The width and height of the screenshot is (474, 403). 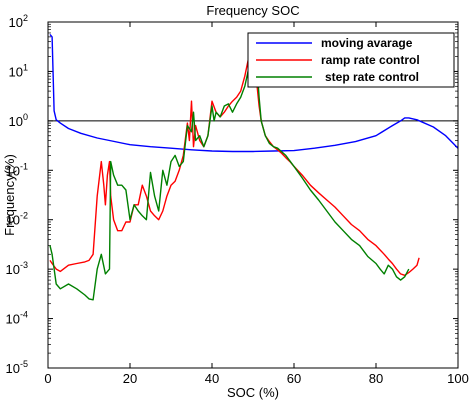 What do you see at coordinates (17, 367) in the screenshot?
I see `y-tick-label: 10⁻⁵` at bounding box center [17, 367].